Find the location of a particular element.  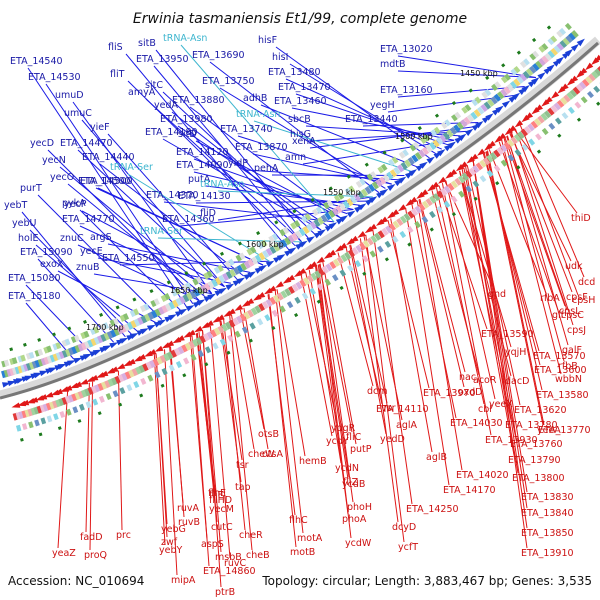

forward-gene-label: yebU is located at coordinates (24, 223).